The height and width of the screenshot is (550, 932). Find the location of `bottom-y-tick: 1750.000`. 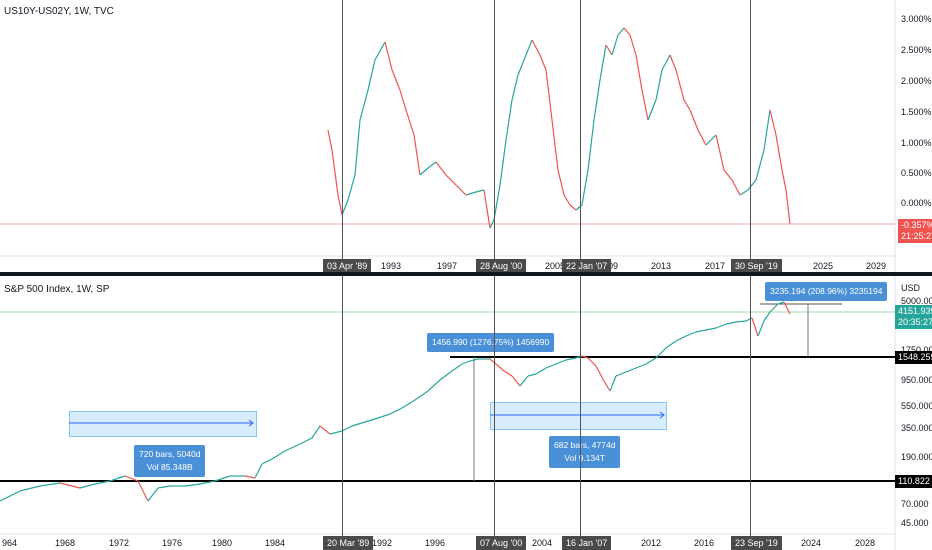

bottom-y-tick: 1750.000 is located at coordinates (916, 350).